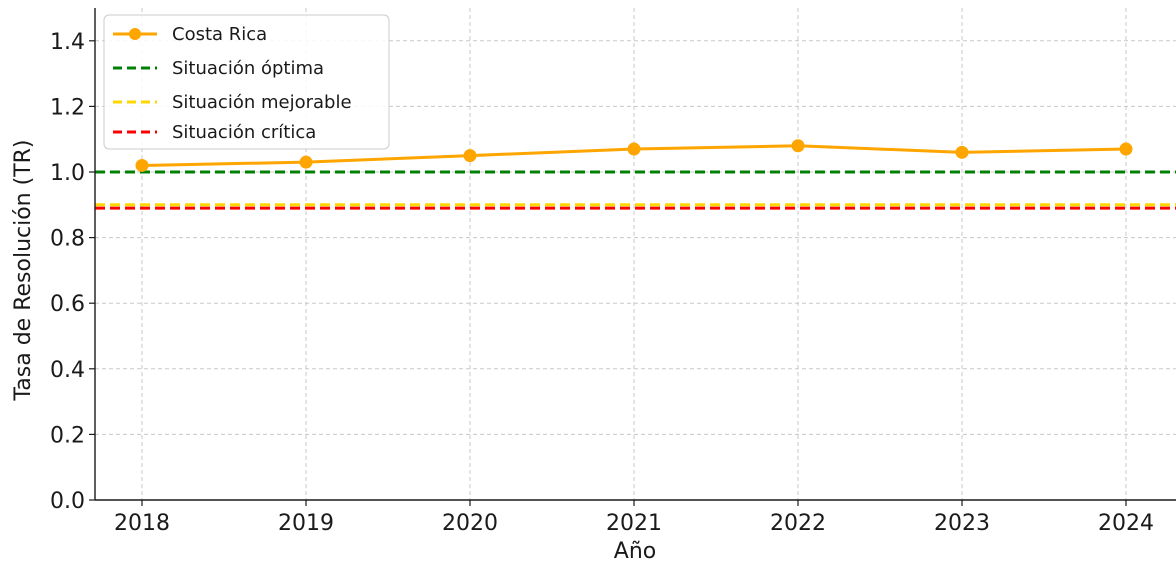 The width and height of the screenshot is (1176, 570). Describe the element at coordinates (67, 370) in the screenshot. I see `y-tick-label: 0.4` at that location.